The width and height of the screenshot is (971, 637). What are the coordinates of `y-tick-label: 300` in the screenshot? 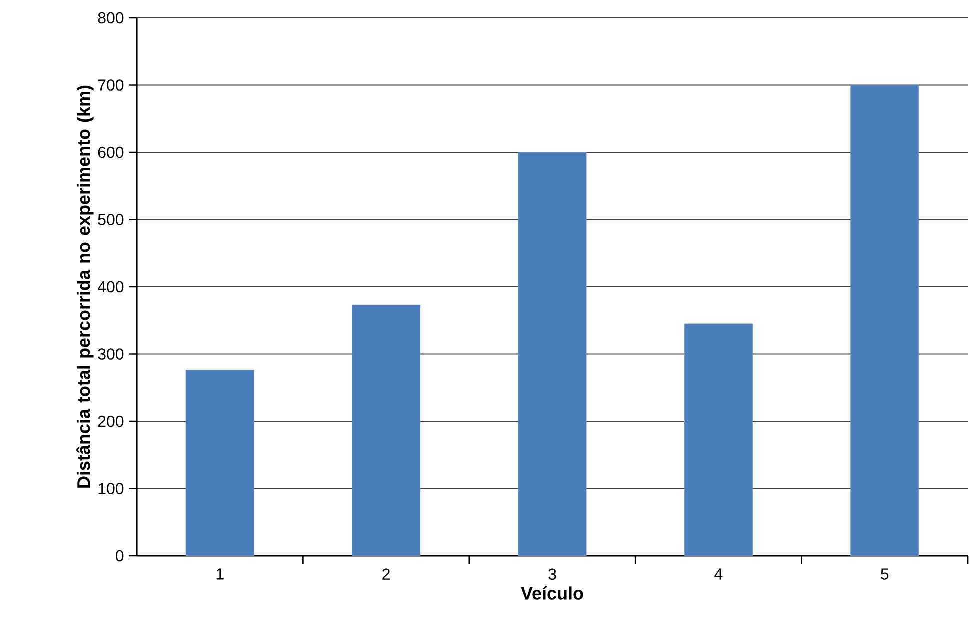 It's located at (111, 354).